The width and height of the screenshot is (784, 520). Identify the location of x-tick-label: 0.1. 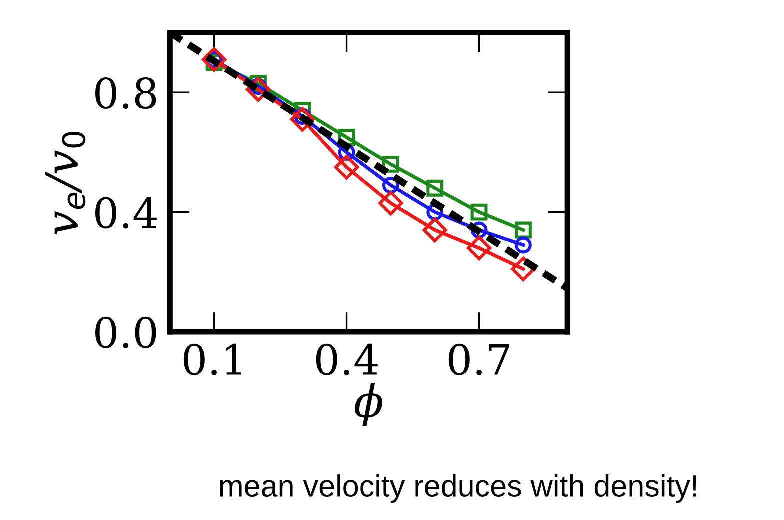
(213, 360).